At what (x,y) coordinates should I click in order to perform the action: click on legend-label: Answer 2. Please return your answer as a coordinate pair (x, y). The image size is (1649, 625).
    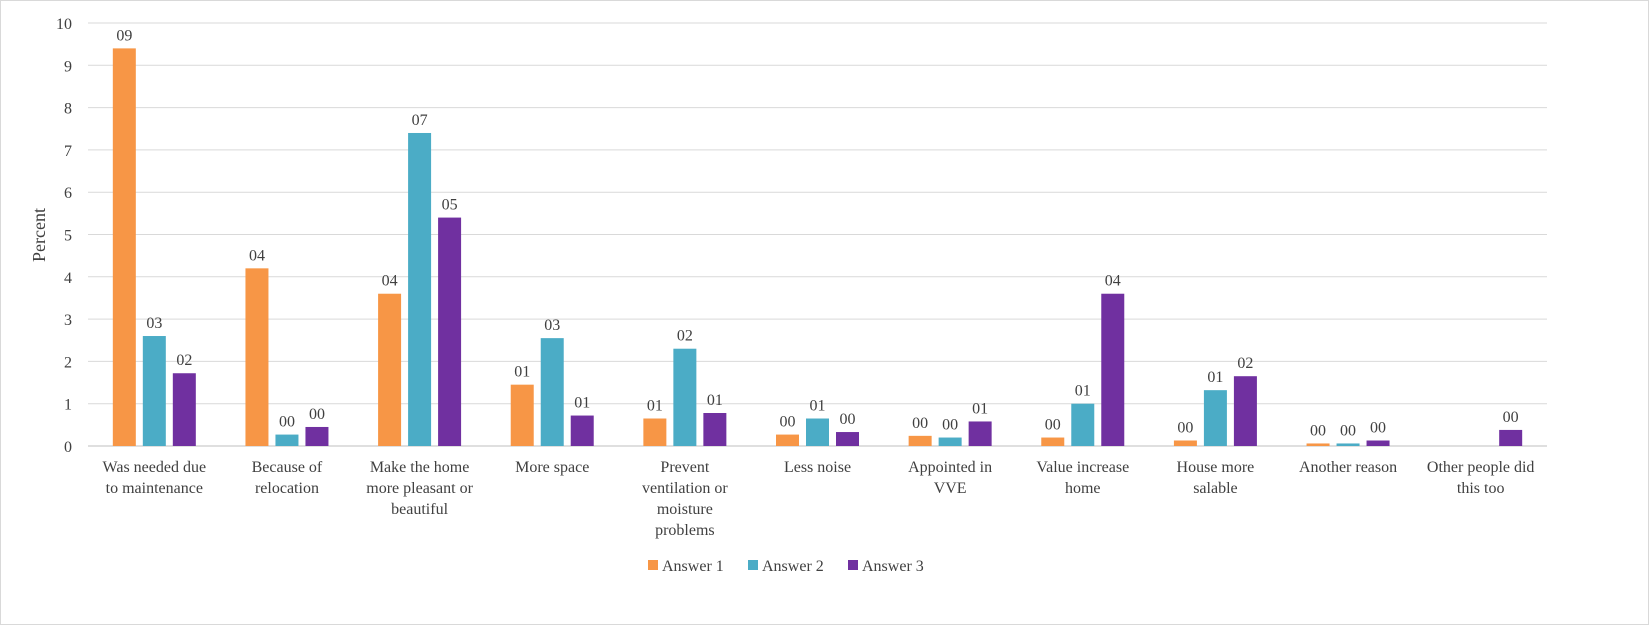
    Looking at the image, I should click on (793, 566).